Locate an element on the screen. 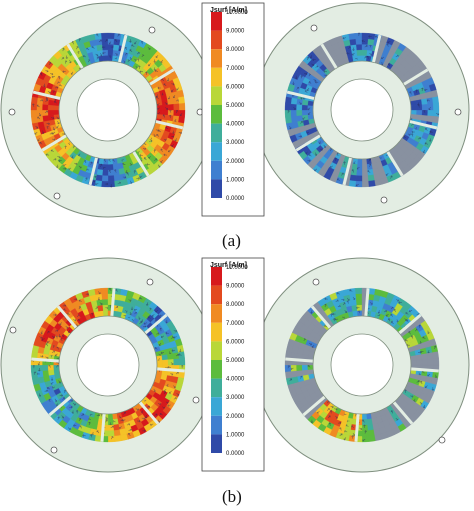 The image size is (474, 511). current-density-field is located at coordinates (108, 110).